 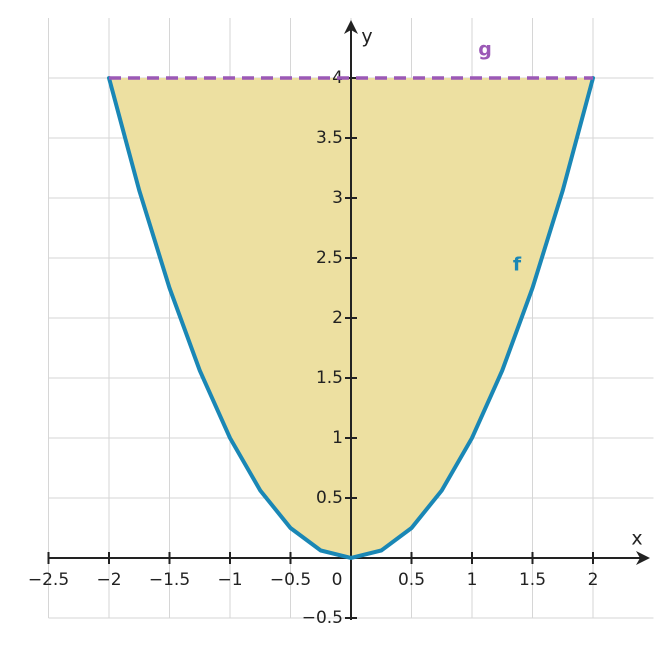 What do you see at coordinates (229, 580) in the screenshot?
I see `x-tick-label: −1` at bounding box center [229, 580].